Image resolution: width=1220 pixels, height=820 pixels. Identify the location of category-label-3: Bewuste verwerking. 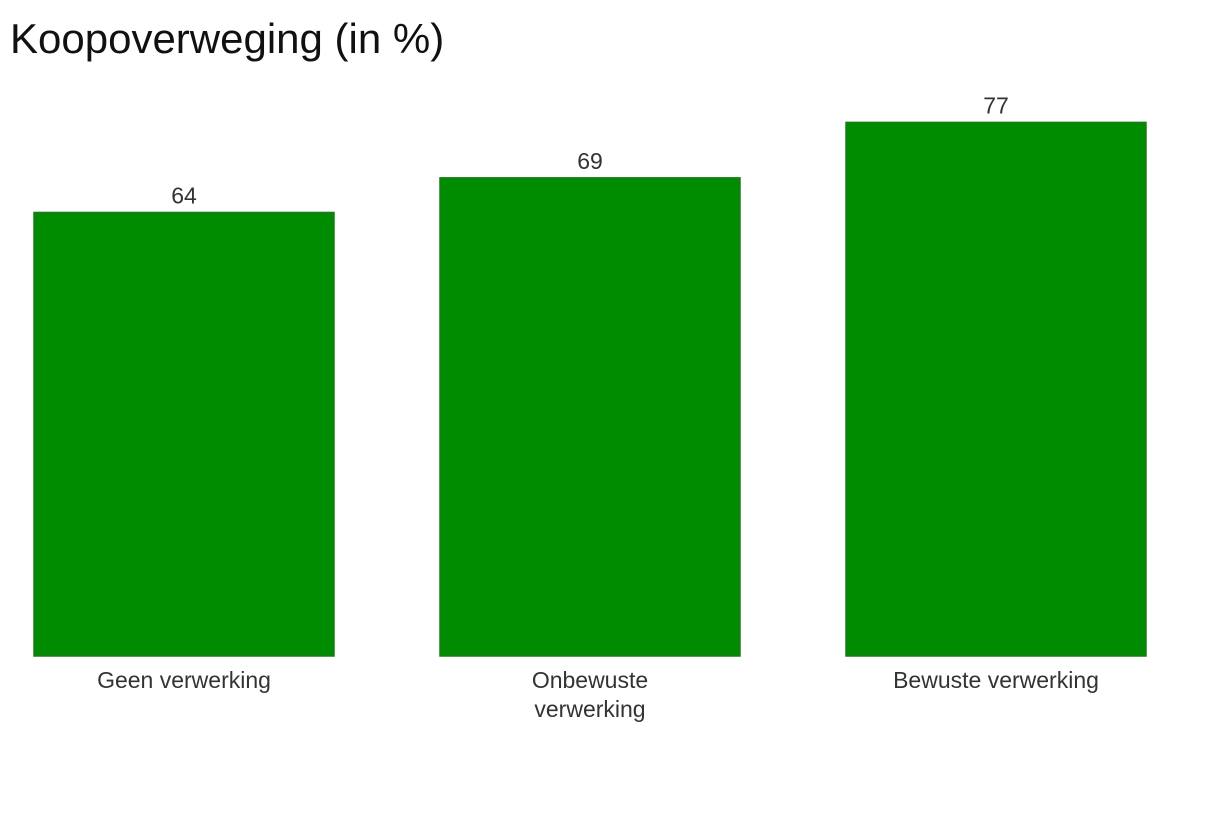
(996, 680).